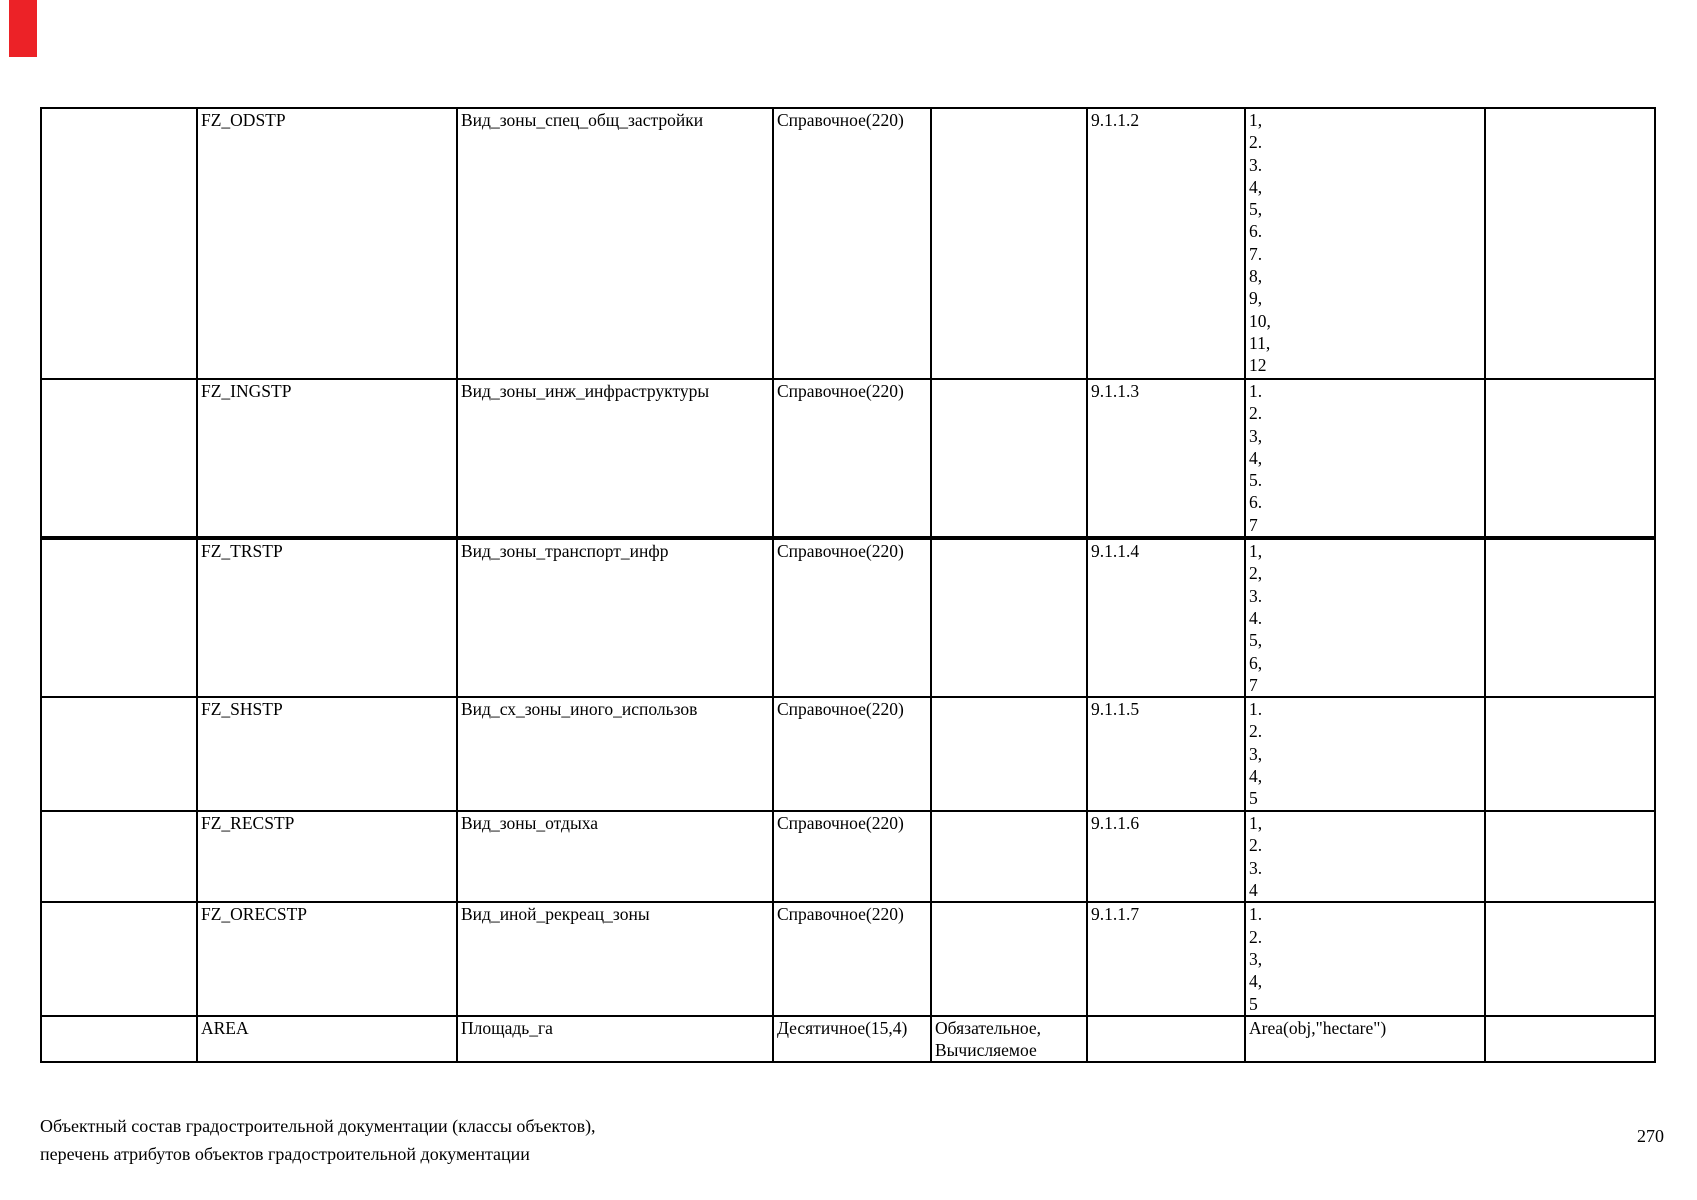  I want to click on attr-number-cell: 9.1.1.4, so click(1166, 617).